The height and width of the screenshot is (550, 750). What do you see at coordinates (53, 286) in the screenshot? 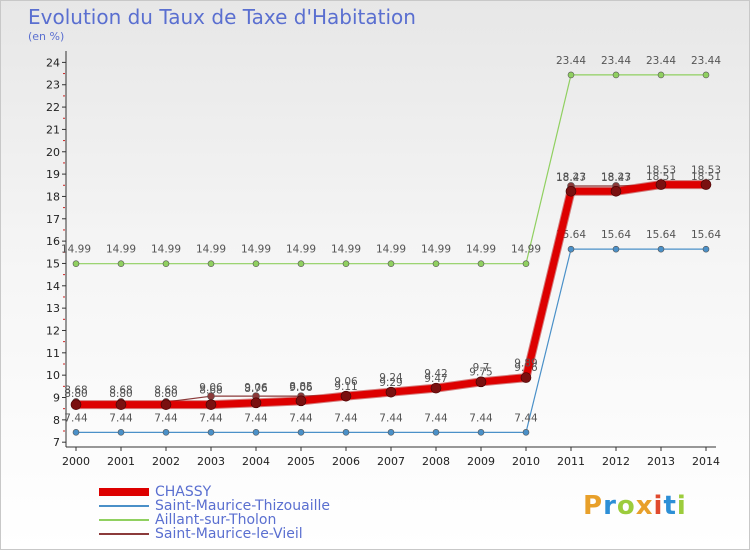
I see `y-tick-label: 14` at bounding box center [53, 286].